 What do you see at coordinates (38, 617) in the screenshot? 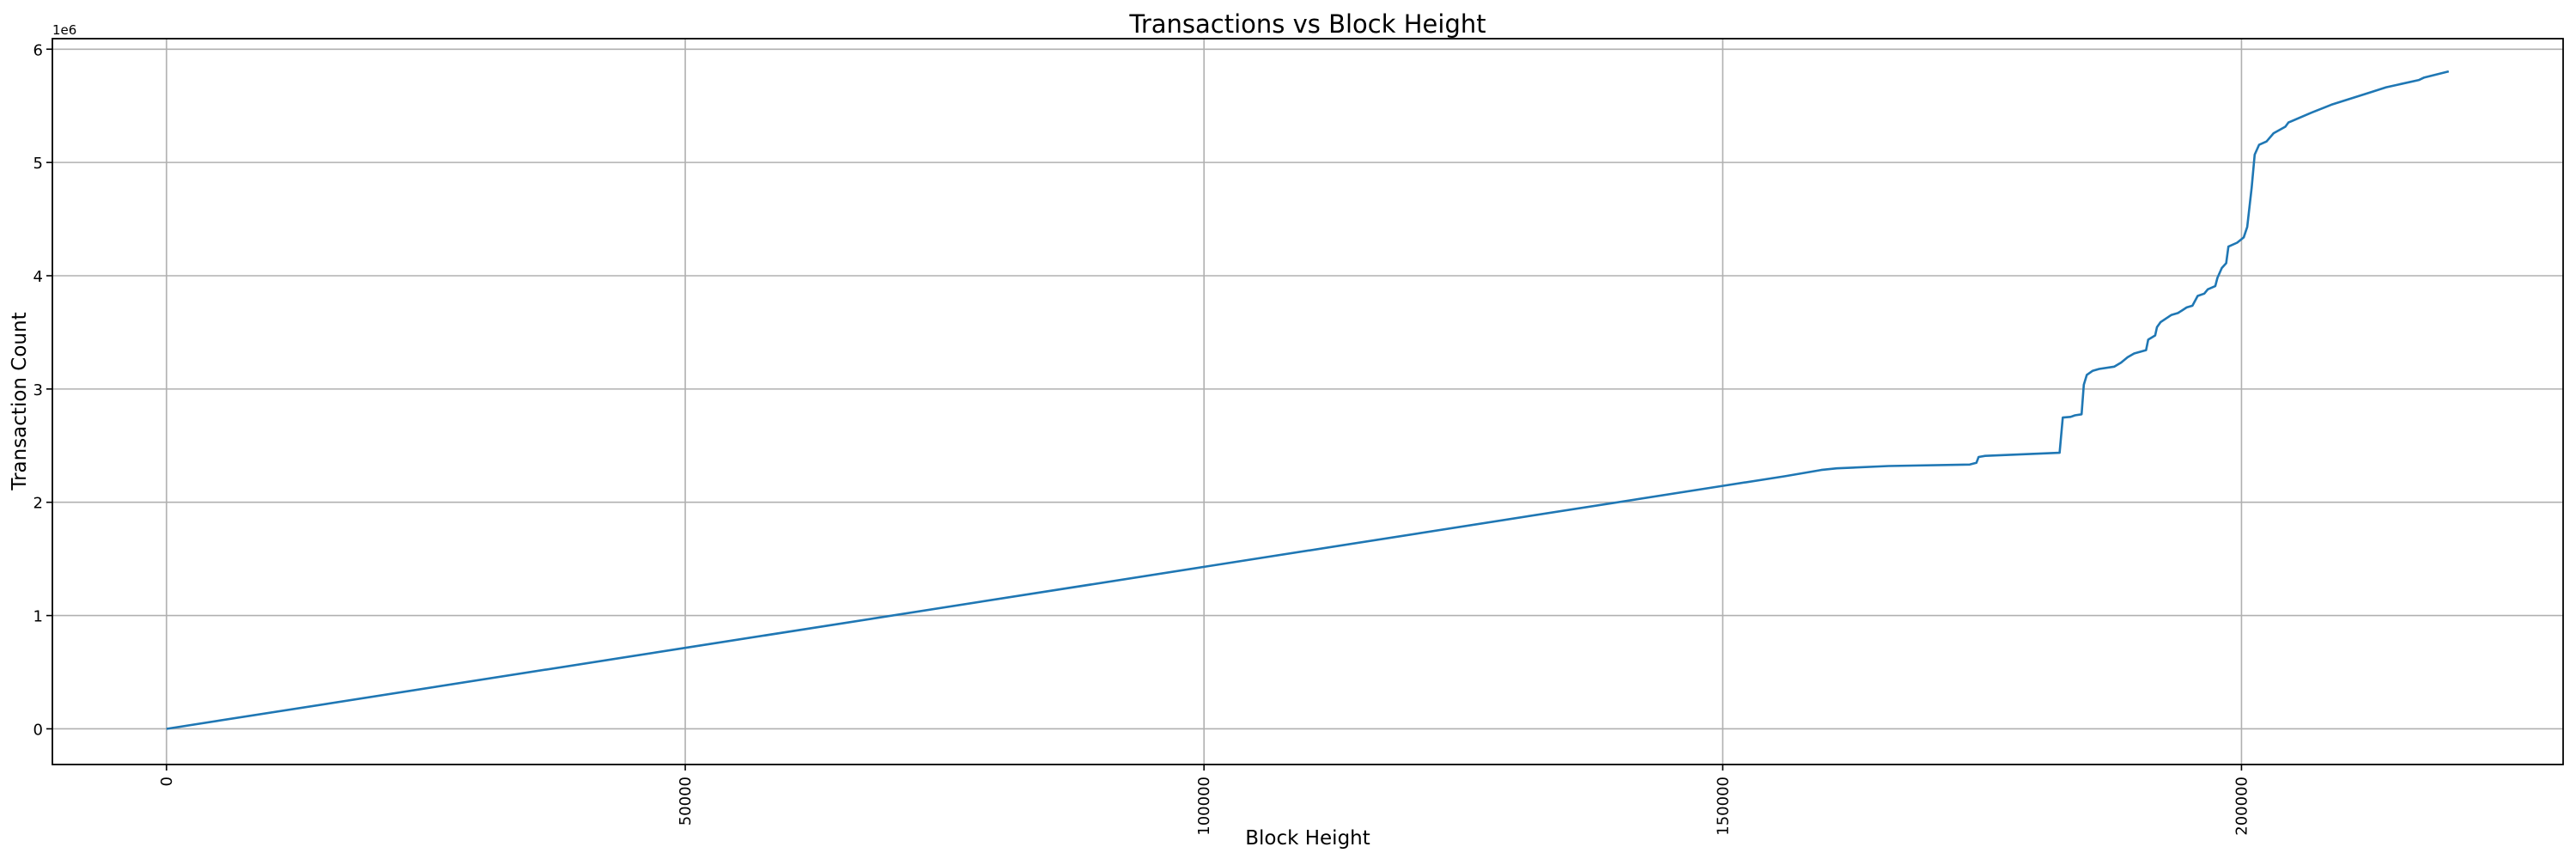
I see `y-tick-label: 1` at bounding box center [38, 617].